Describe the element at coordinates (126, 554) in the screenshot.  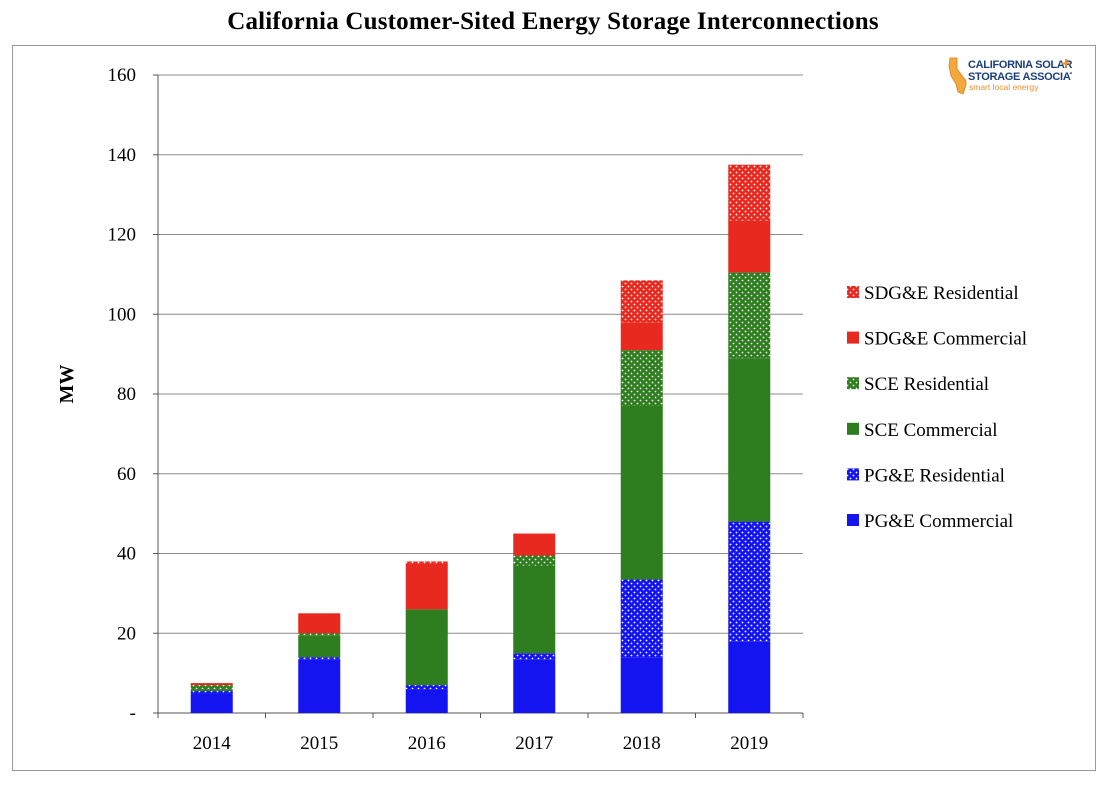
I see `y-tick-label: 40` at that location.